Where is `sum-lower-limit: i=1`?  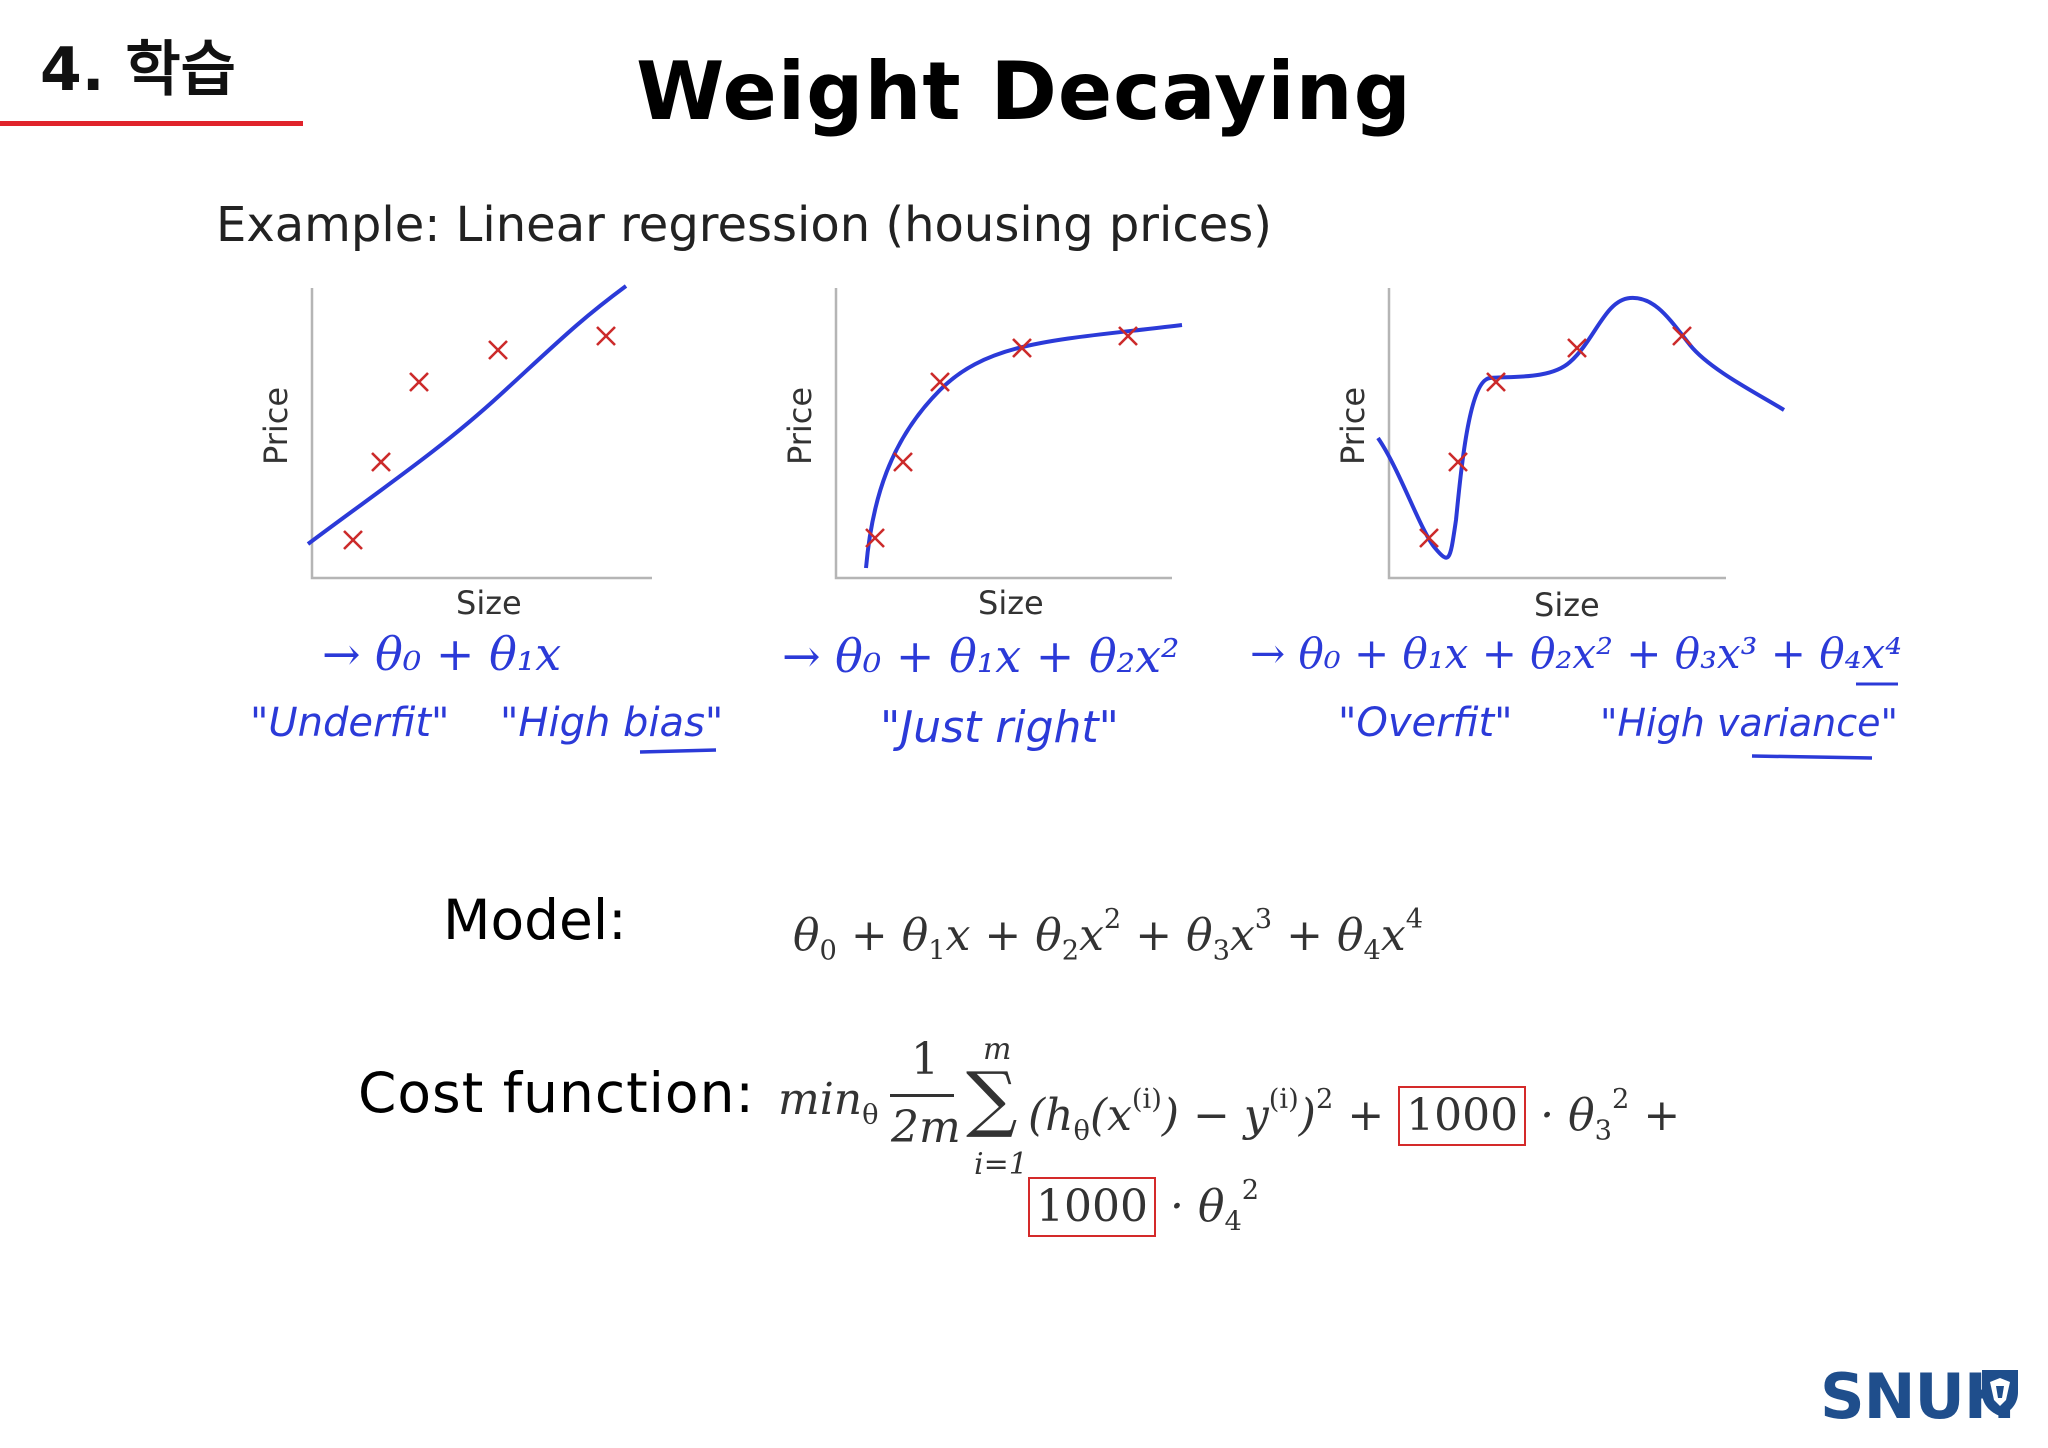 sum-lower-limit: i=1 is located at coordinates (1001, 1164).